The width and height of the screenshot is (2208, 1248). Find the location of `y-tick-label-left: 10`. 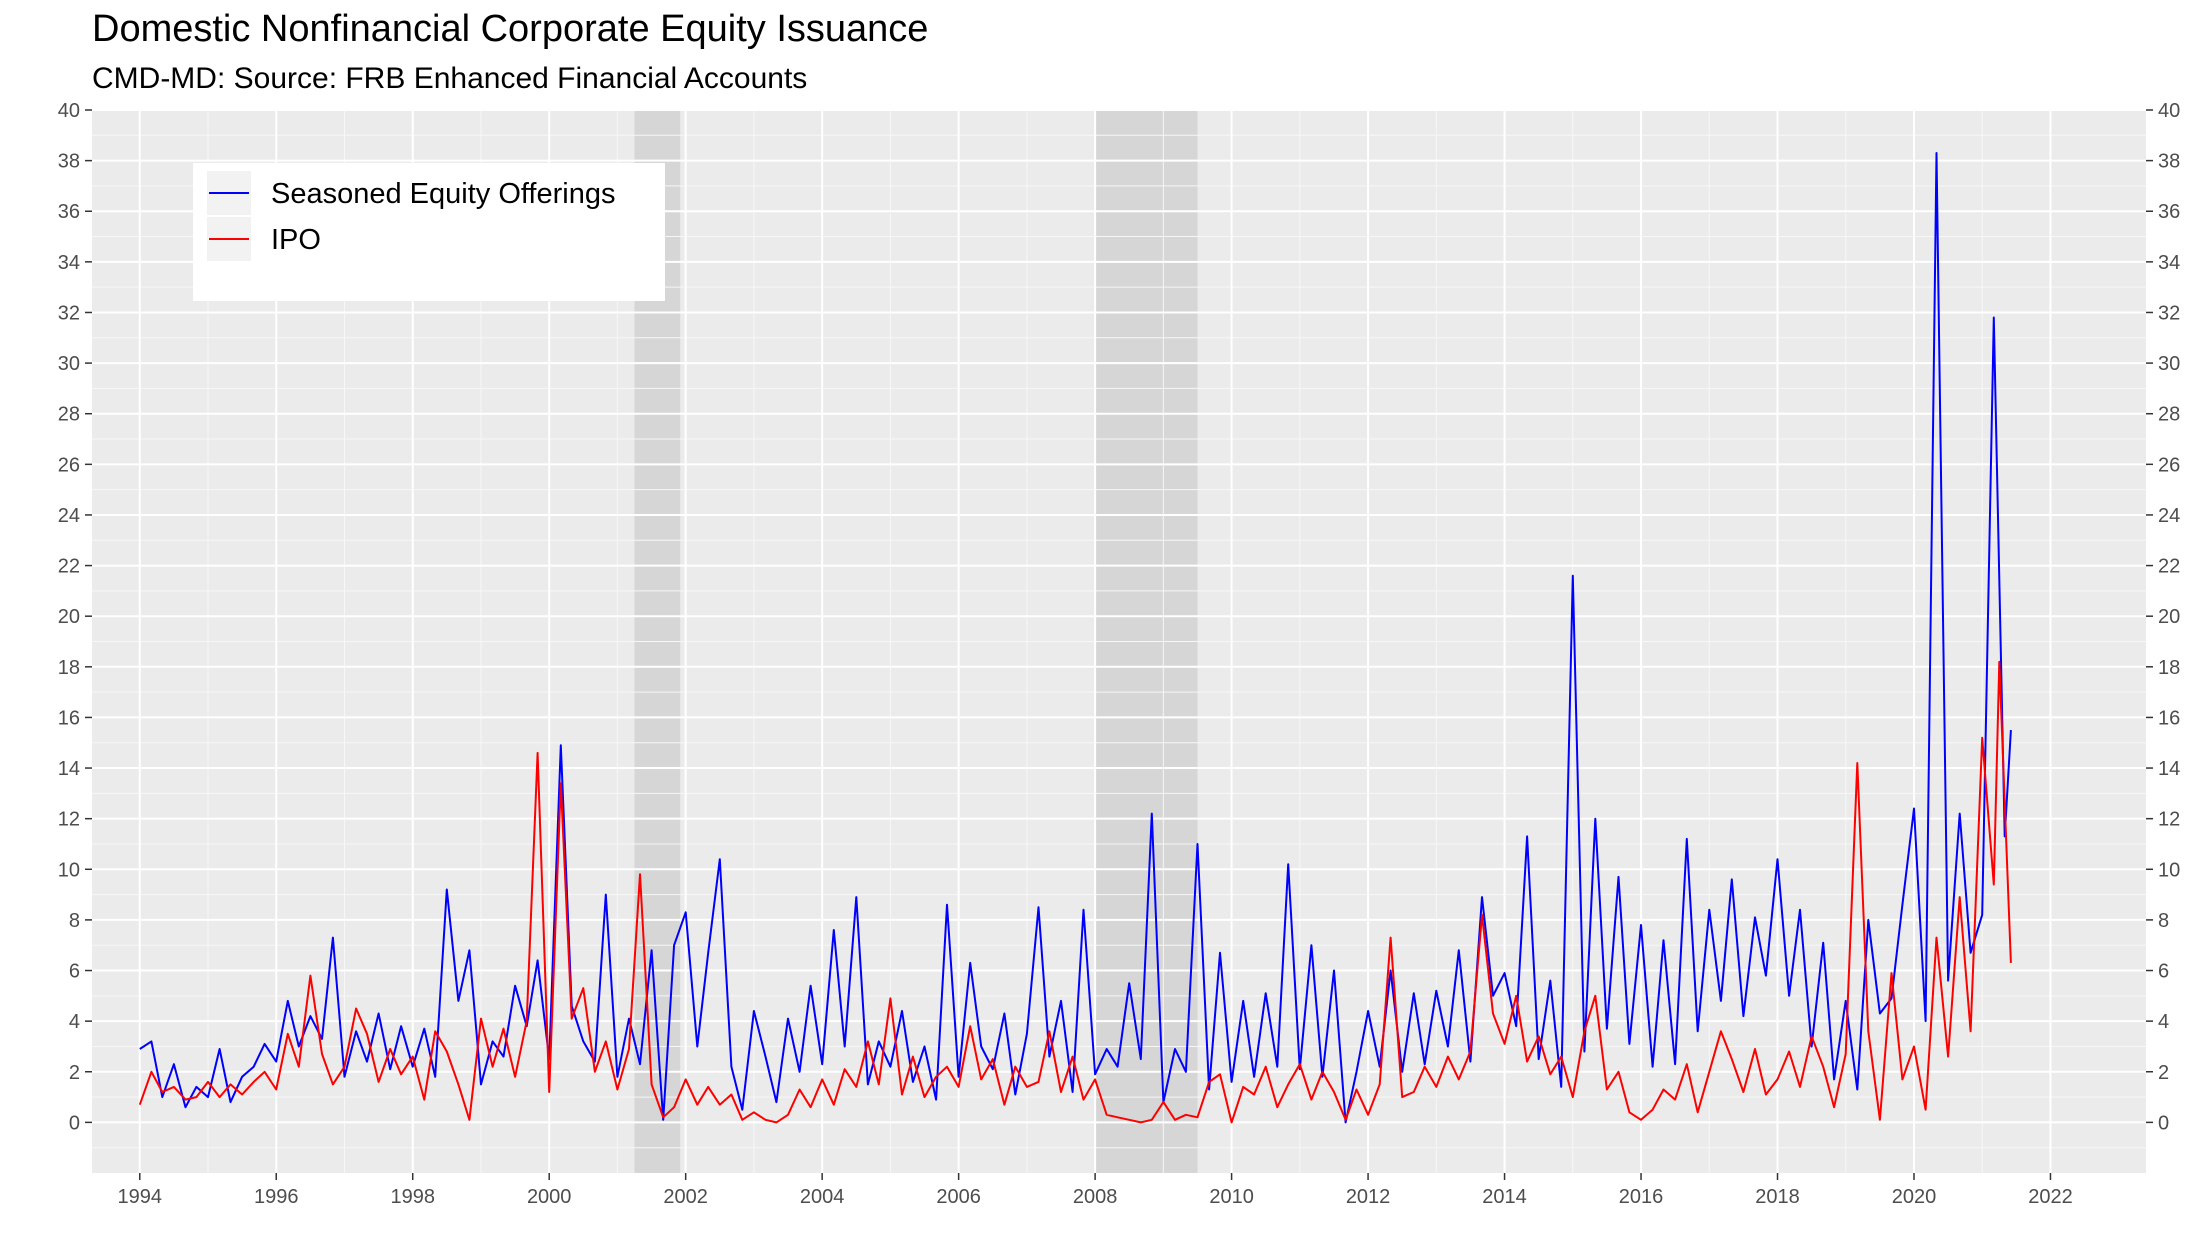

y-tick-label-left: 10 is located at coordinates (69, 870).